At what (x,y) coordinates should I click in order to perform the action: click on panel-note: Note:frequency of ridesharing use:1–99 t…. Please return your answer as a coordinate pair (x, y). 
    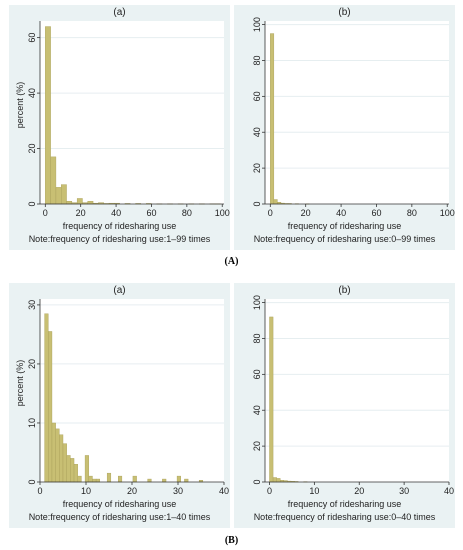
    Looking at the image, I should click on (119, 239).